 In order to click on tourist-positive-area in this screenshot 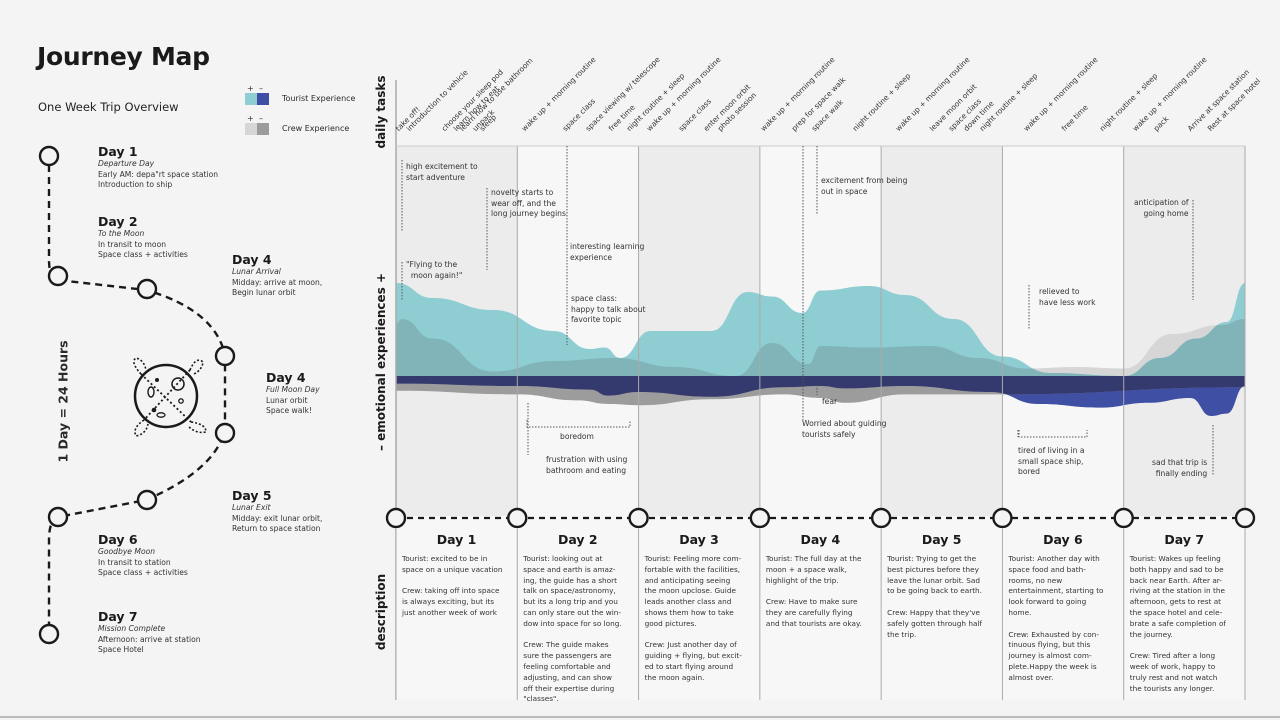, I will do `click(820, 330)`.